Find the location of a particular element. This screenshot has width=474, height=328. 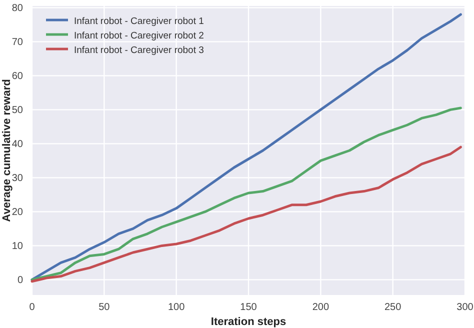

x-axis-title: Iteration steps is located at coordinates (248, 322).